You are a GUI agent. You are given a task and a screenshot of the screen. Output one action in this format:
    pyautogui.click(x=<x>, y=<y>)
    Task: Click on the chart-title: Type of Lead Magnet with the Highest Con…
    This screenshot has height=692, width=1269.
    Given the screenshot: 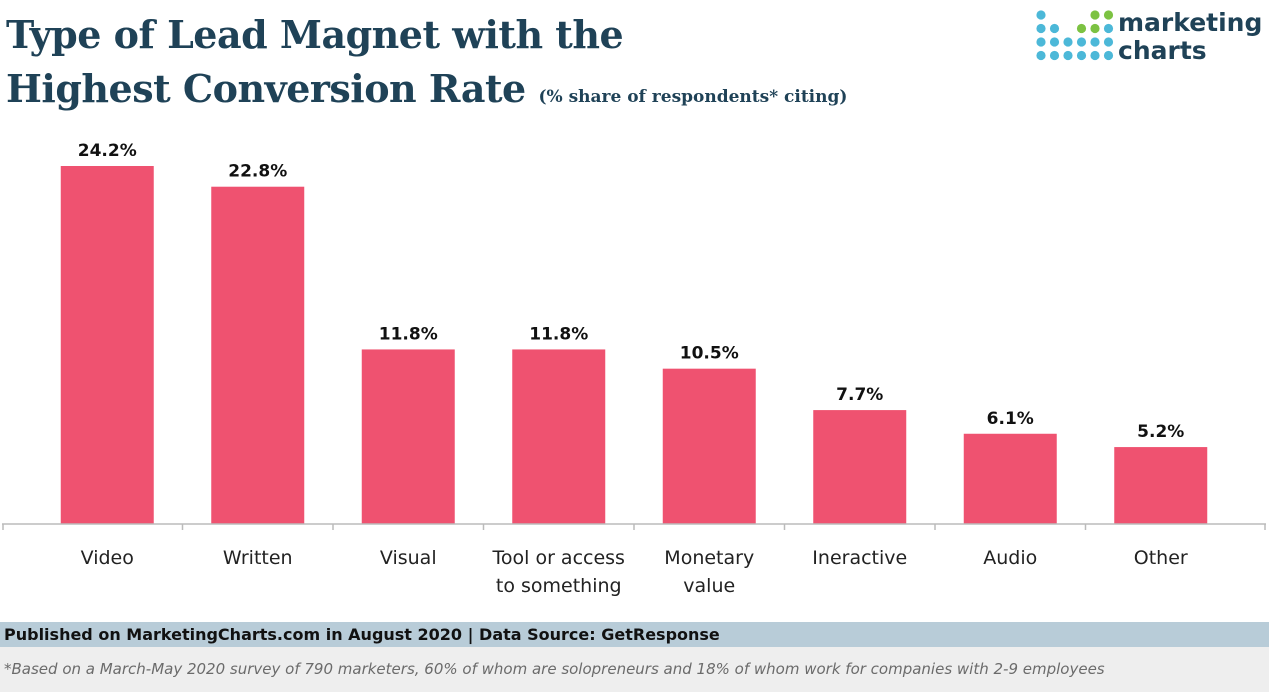 What is the action you would take?
    pyautogui.click(x=426, y=66)
    